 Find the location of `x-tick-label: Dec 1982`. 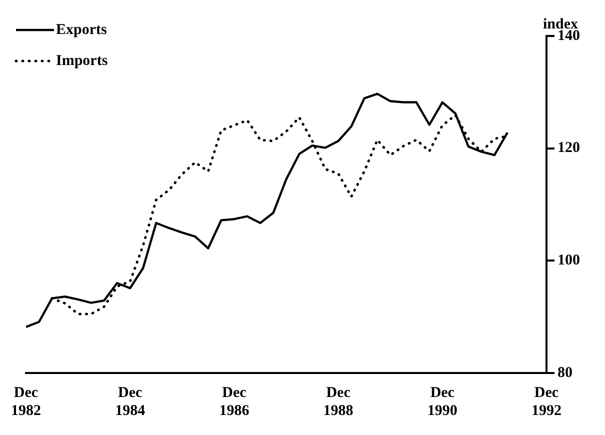

x-tick-label: Dec 1982 is located at coordinates (26, 401).